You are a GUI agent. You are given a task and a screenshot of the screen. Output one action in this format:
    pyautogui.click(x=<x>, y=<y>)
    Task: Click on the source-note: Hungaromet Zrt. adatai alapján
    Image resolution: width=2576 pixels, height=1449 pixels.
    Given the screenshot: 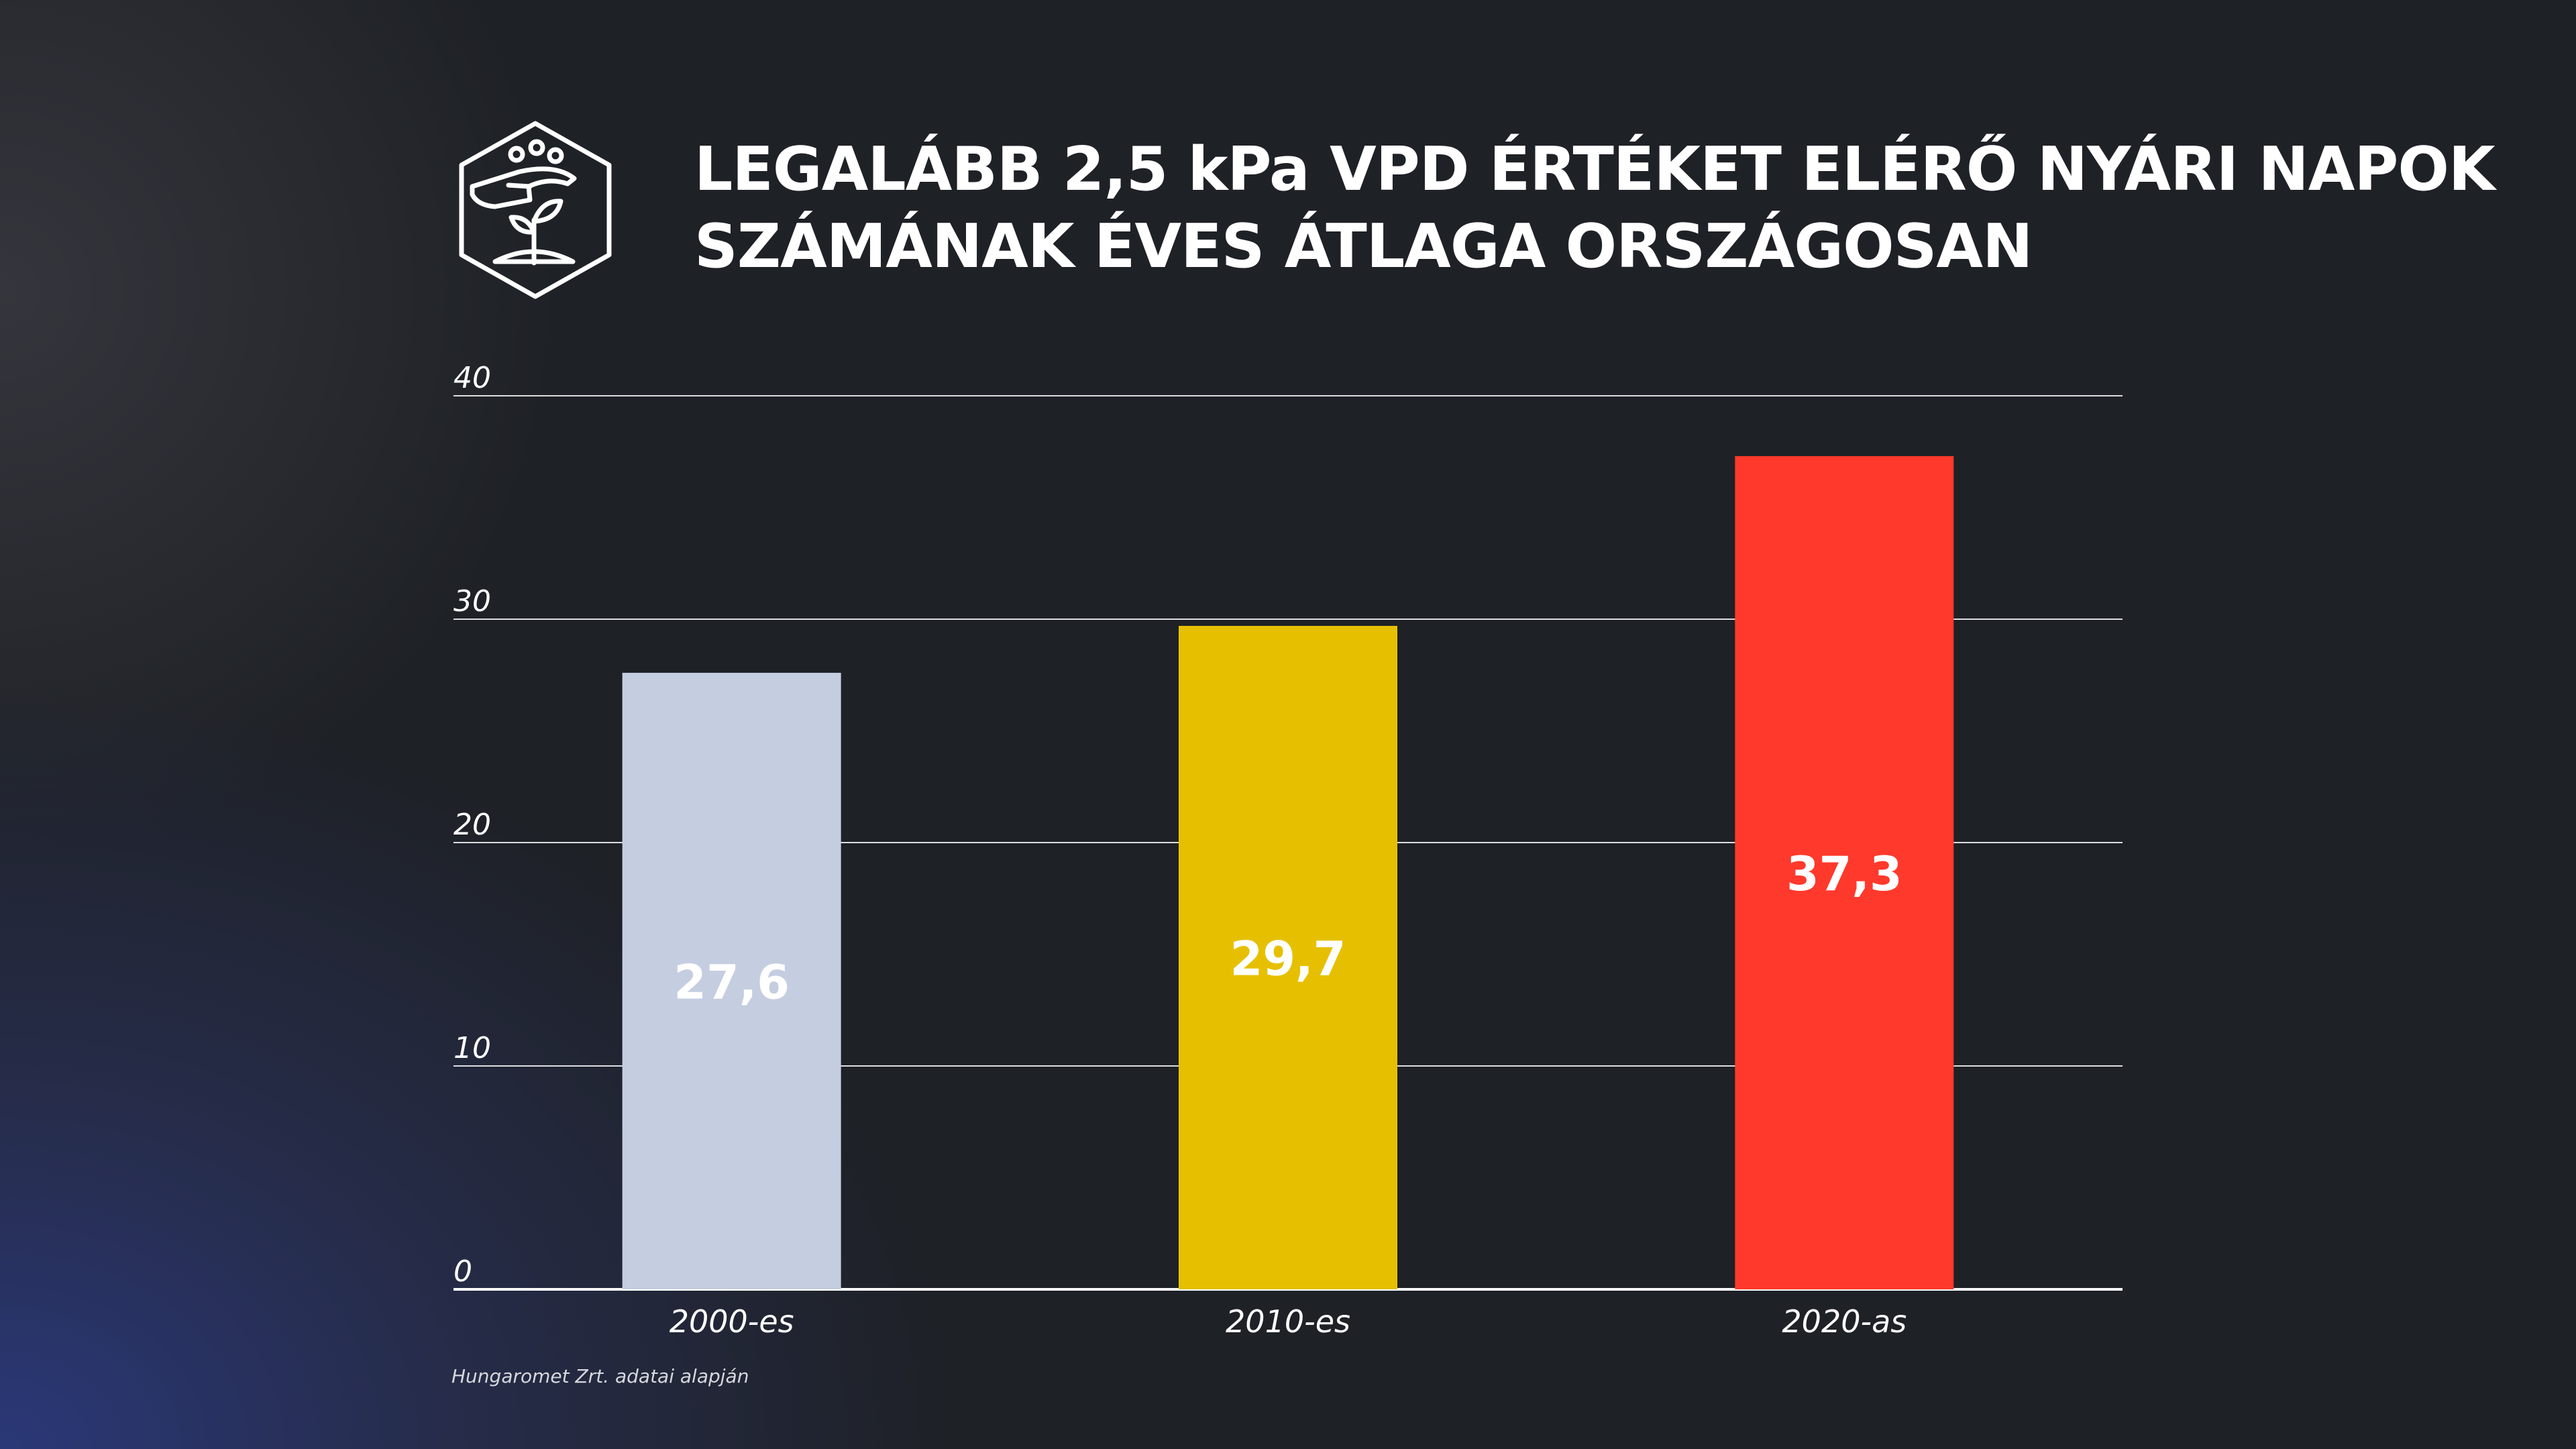 What is the action you would take?
    pyautogui.click(x=600, y=1376)
    